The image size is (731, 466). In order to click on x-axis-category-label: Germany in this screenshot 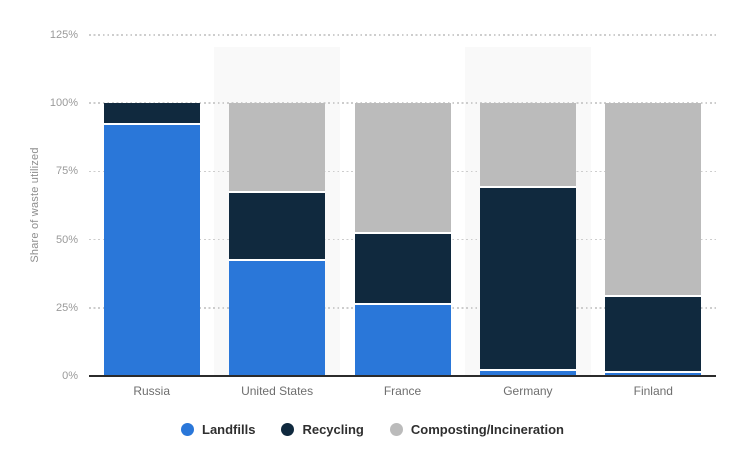, I will do `click(528, 391)`.